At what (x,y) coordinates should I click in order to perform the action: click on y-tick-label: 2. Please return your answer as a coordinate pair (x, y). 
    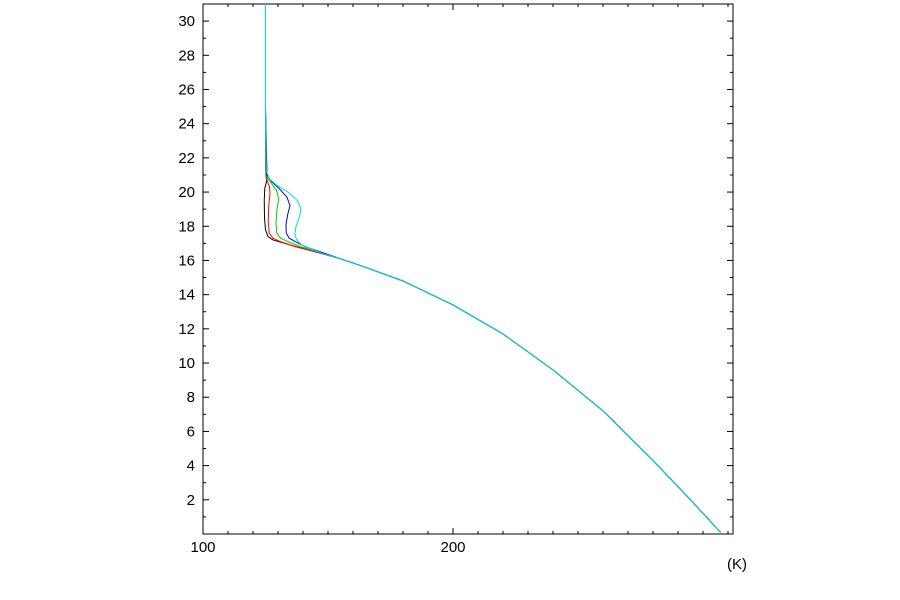
    Looking at the image, I should click on (191, 500).